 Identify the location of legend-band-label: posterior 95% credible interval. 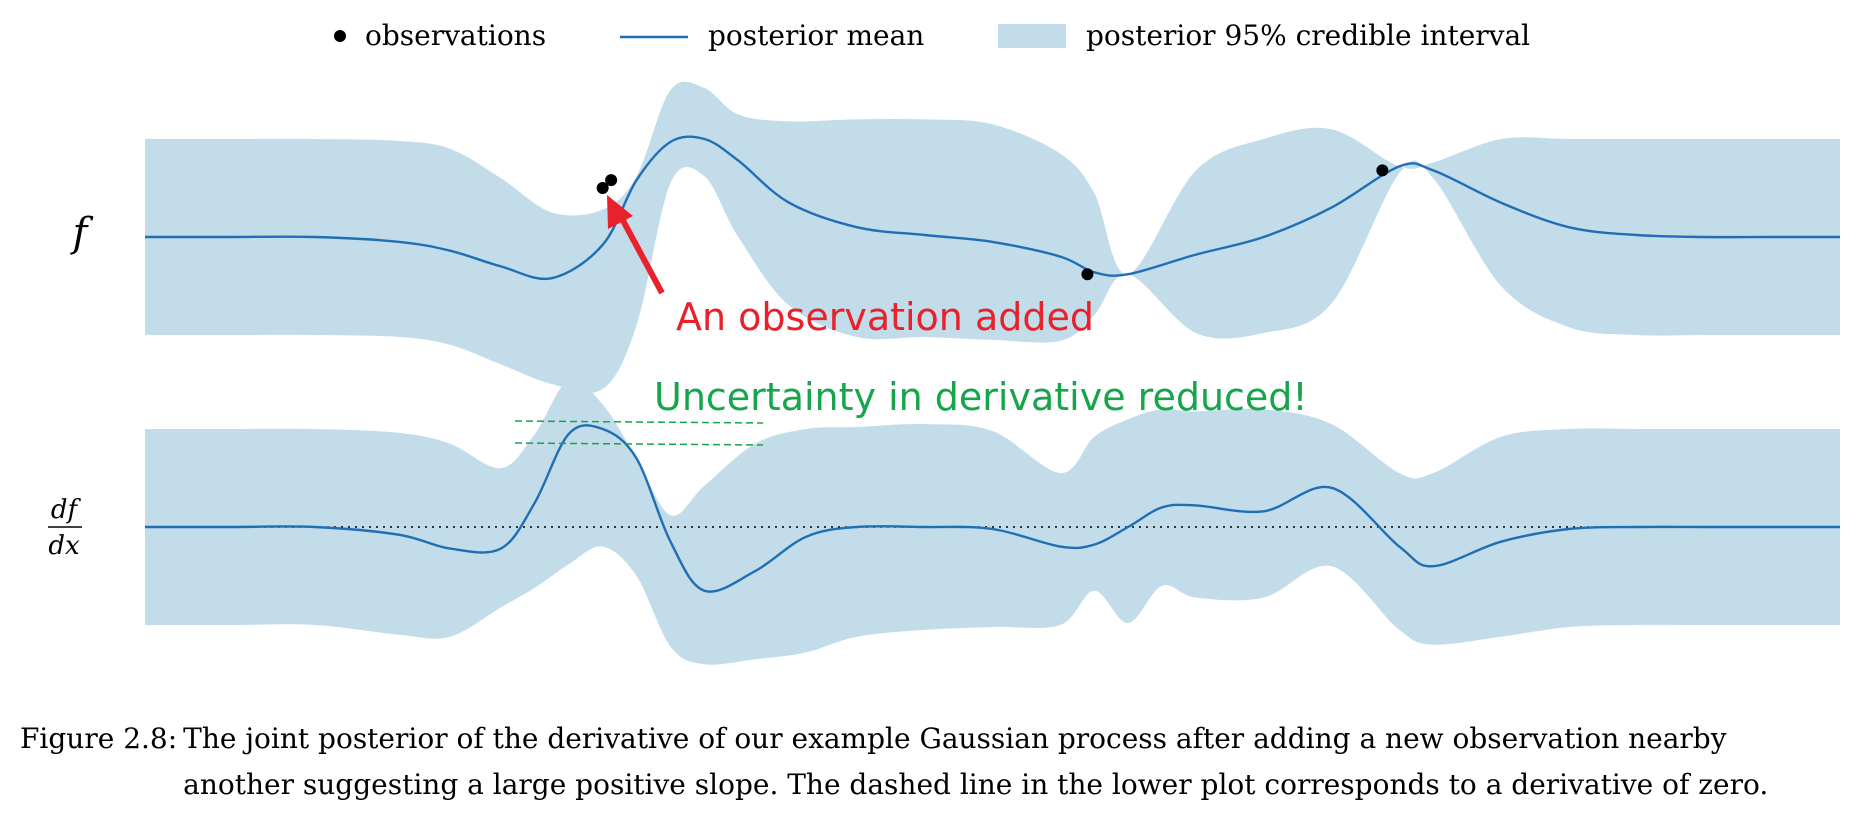
(1308, 35).